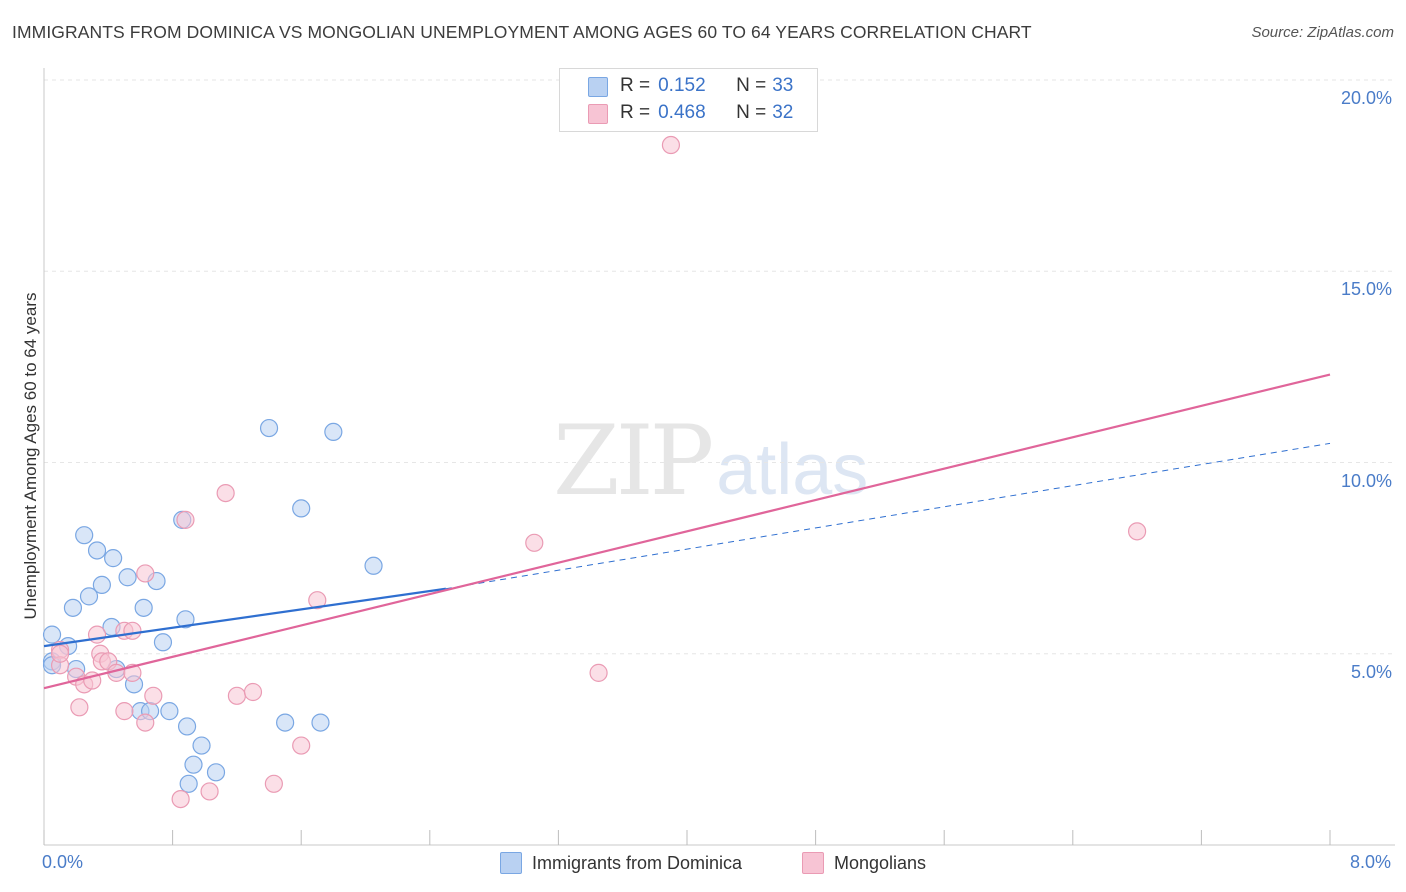 Image resolution: width=1406 pixels, height=892 pixels. I want to click on y-axis-label: Unemployment Among Ages 60 to 64 years, so click(30, 456).